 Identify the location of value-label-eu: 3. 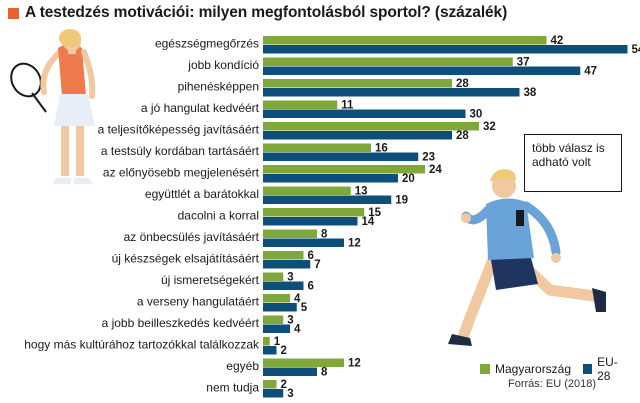
(290, 394).